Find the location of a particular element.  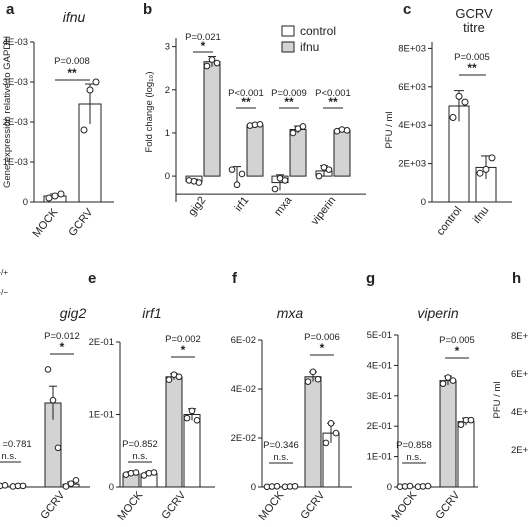

category-label-c: ifnu is located at coordinates (481, 214).